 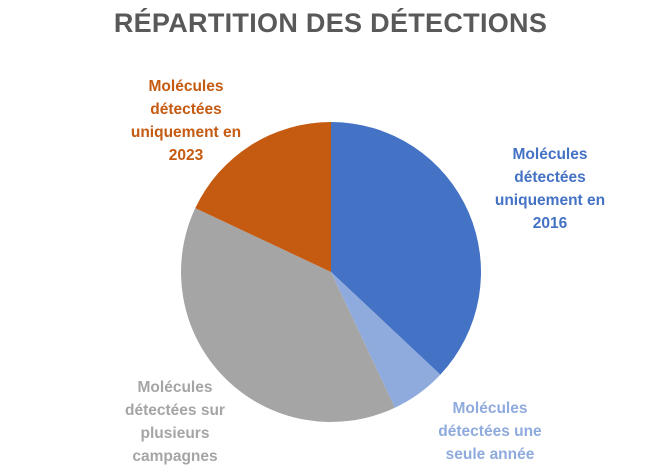 What do you see at coordinates (406, 248) in the screenshot?
I see `slice-2016-only` at bounding box center [406, 248].